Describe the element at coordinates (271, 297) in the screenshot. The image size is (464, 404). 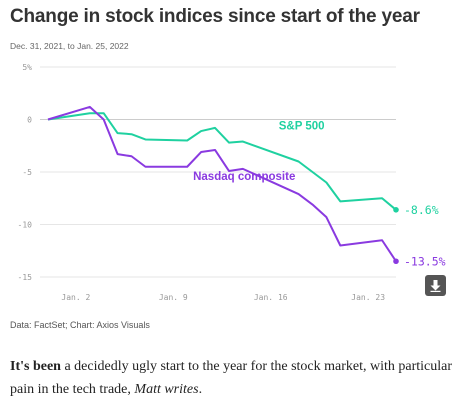
I see `x-tick-label: Jan. 16` at that location.